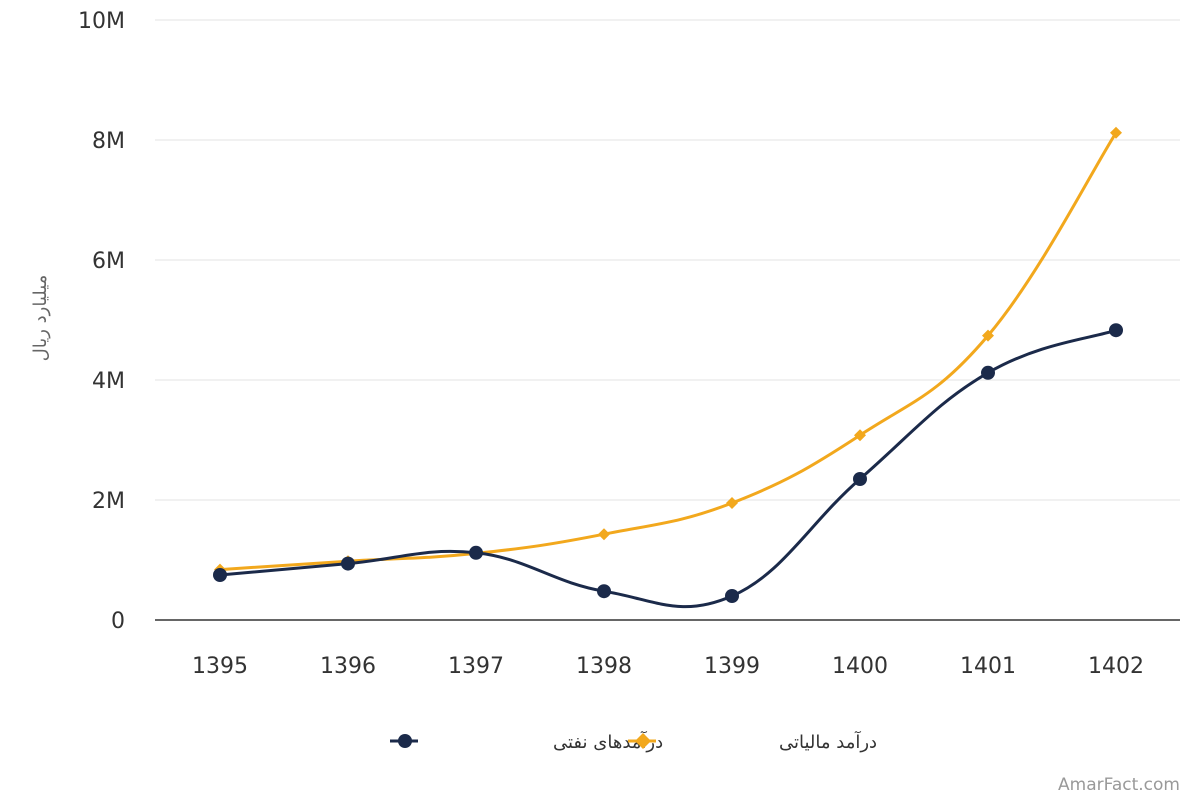  What do you see at coordinates (1119, 785) in the screenshot?
I see `watermark: AmarFact.com` at bounding box center [1119, 785].